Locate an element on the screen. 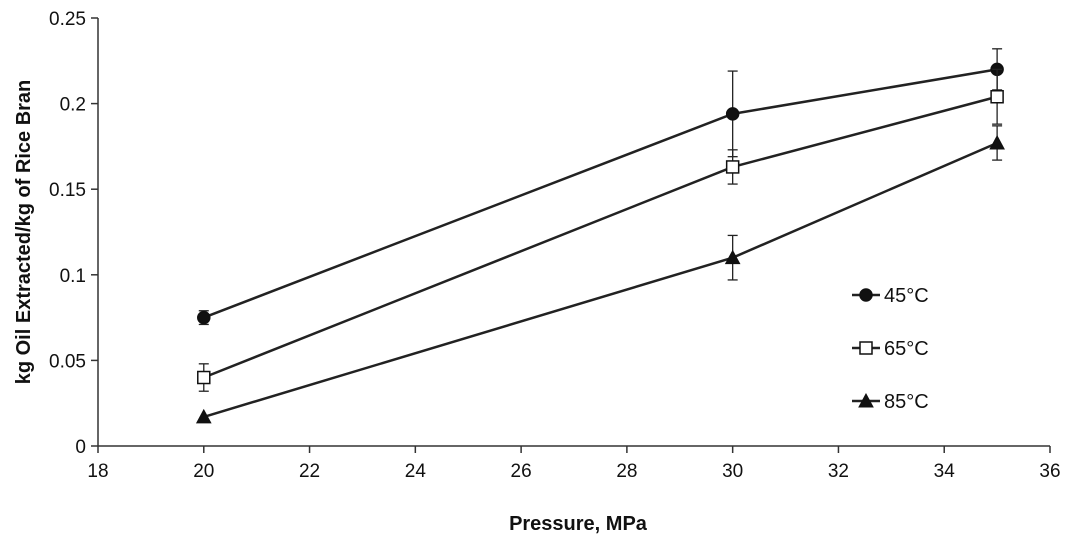 This screenshot has height=537, width=1073. legend: 45°C 65°C 85°C is located at coordinates (890, 349).